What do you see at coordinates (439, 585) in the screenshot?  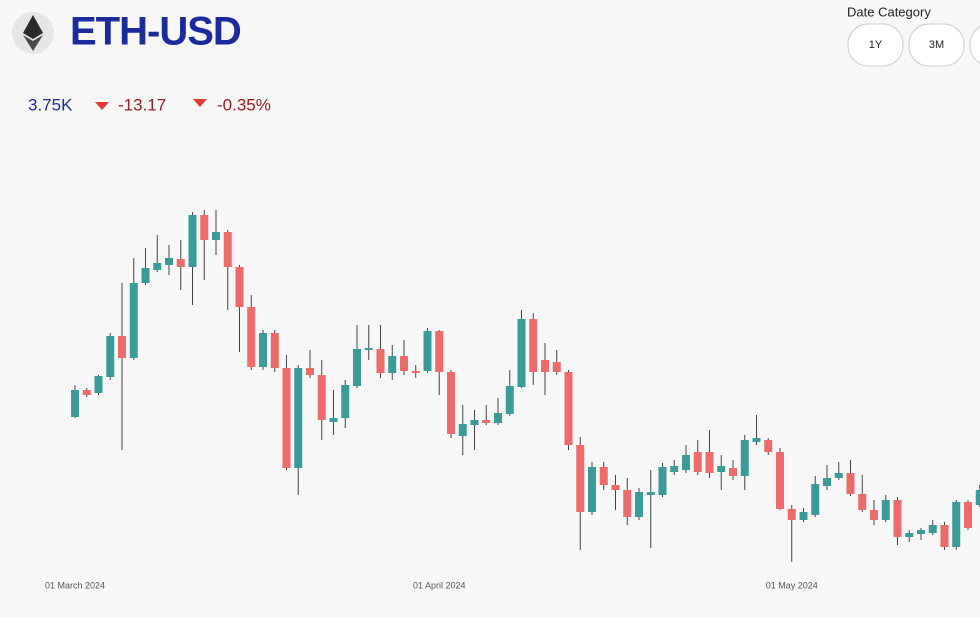 I see `x-tick-label: 01 April 2024` at bounding box center [439, 585].